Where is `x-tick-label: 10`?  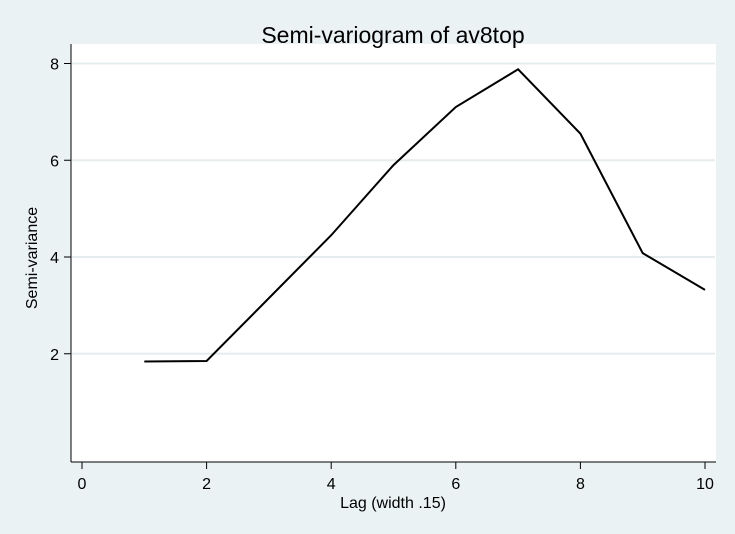 x-tick-label: 10 is located at coordinates (705, 484).